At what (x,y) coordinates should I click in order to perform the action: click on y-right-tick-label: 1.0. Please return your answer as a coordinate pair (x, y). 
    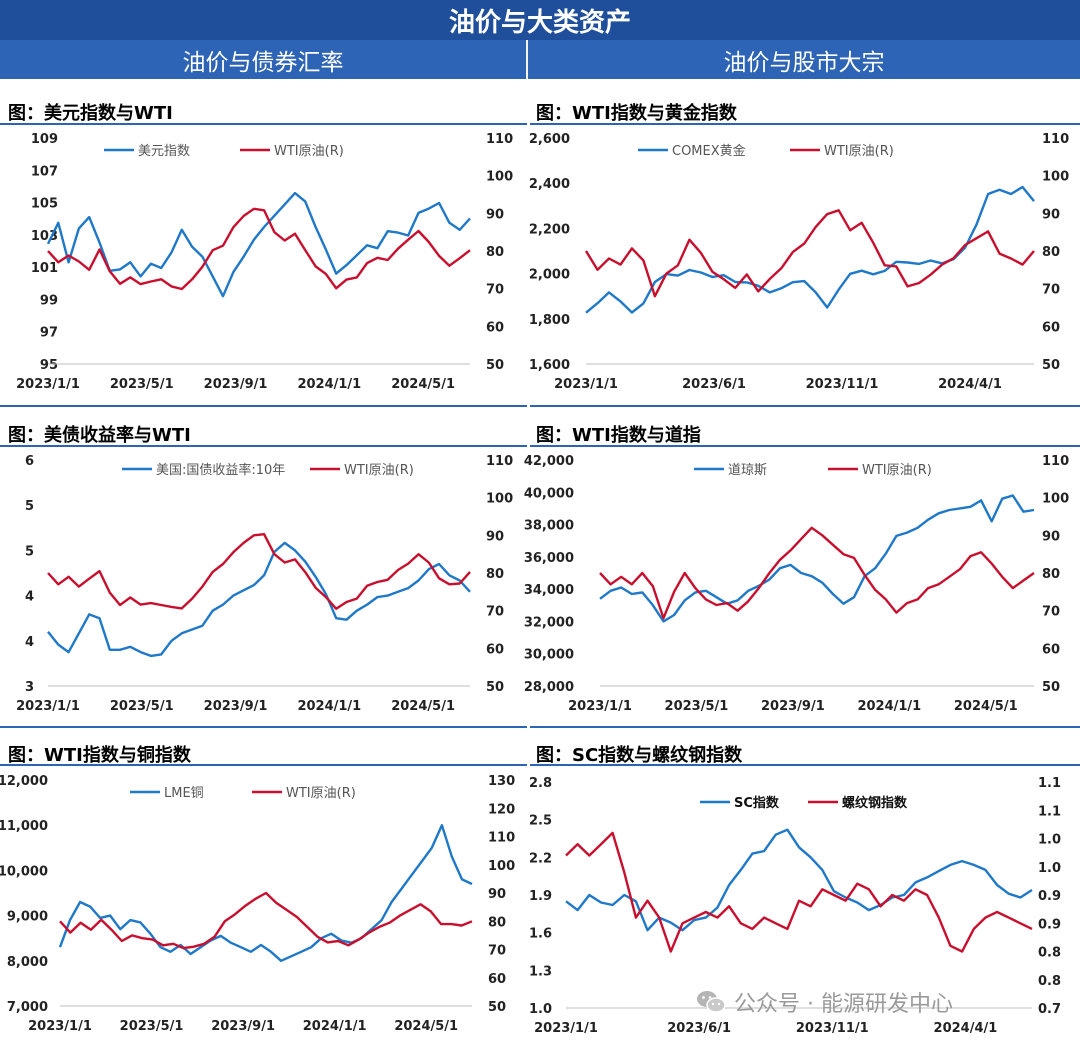
    Looking at the image, I should click on (1049, 868).